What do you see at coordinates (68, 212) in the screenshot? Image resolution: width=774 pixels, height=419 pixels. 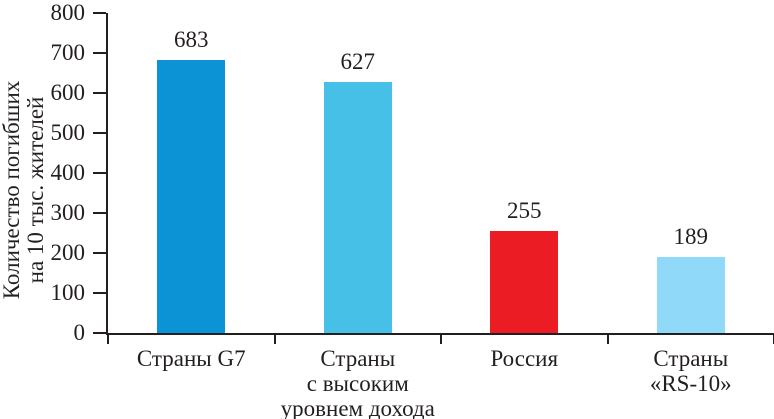 I see `y-tick-label: 300` at bounding box center [68, 212].